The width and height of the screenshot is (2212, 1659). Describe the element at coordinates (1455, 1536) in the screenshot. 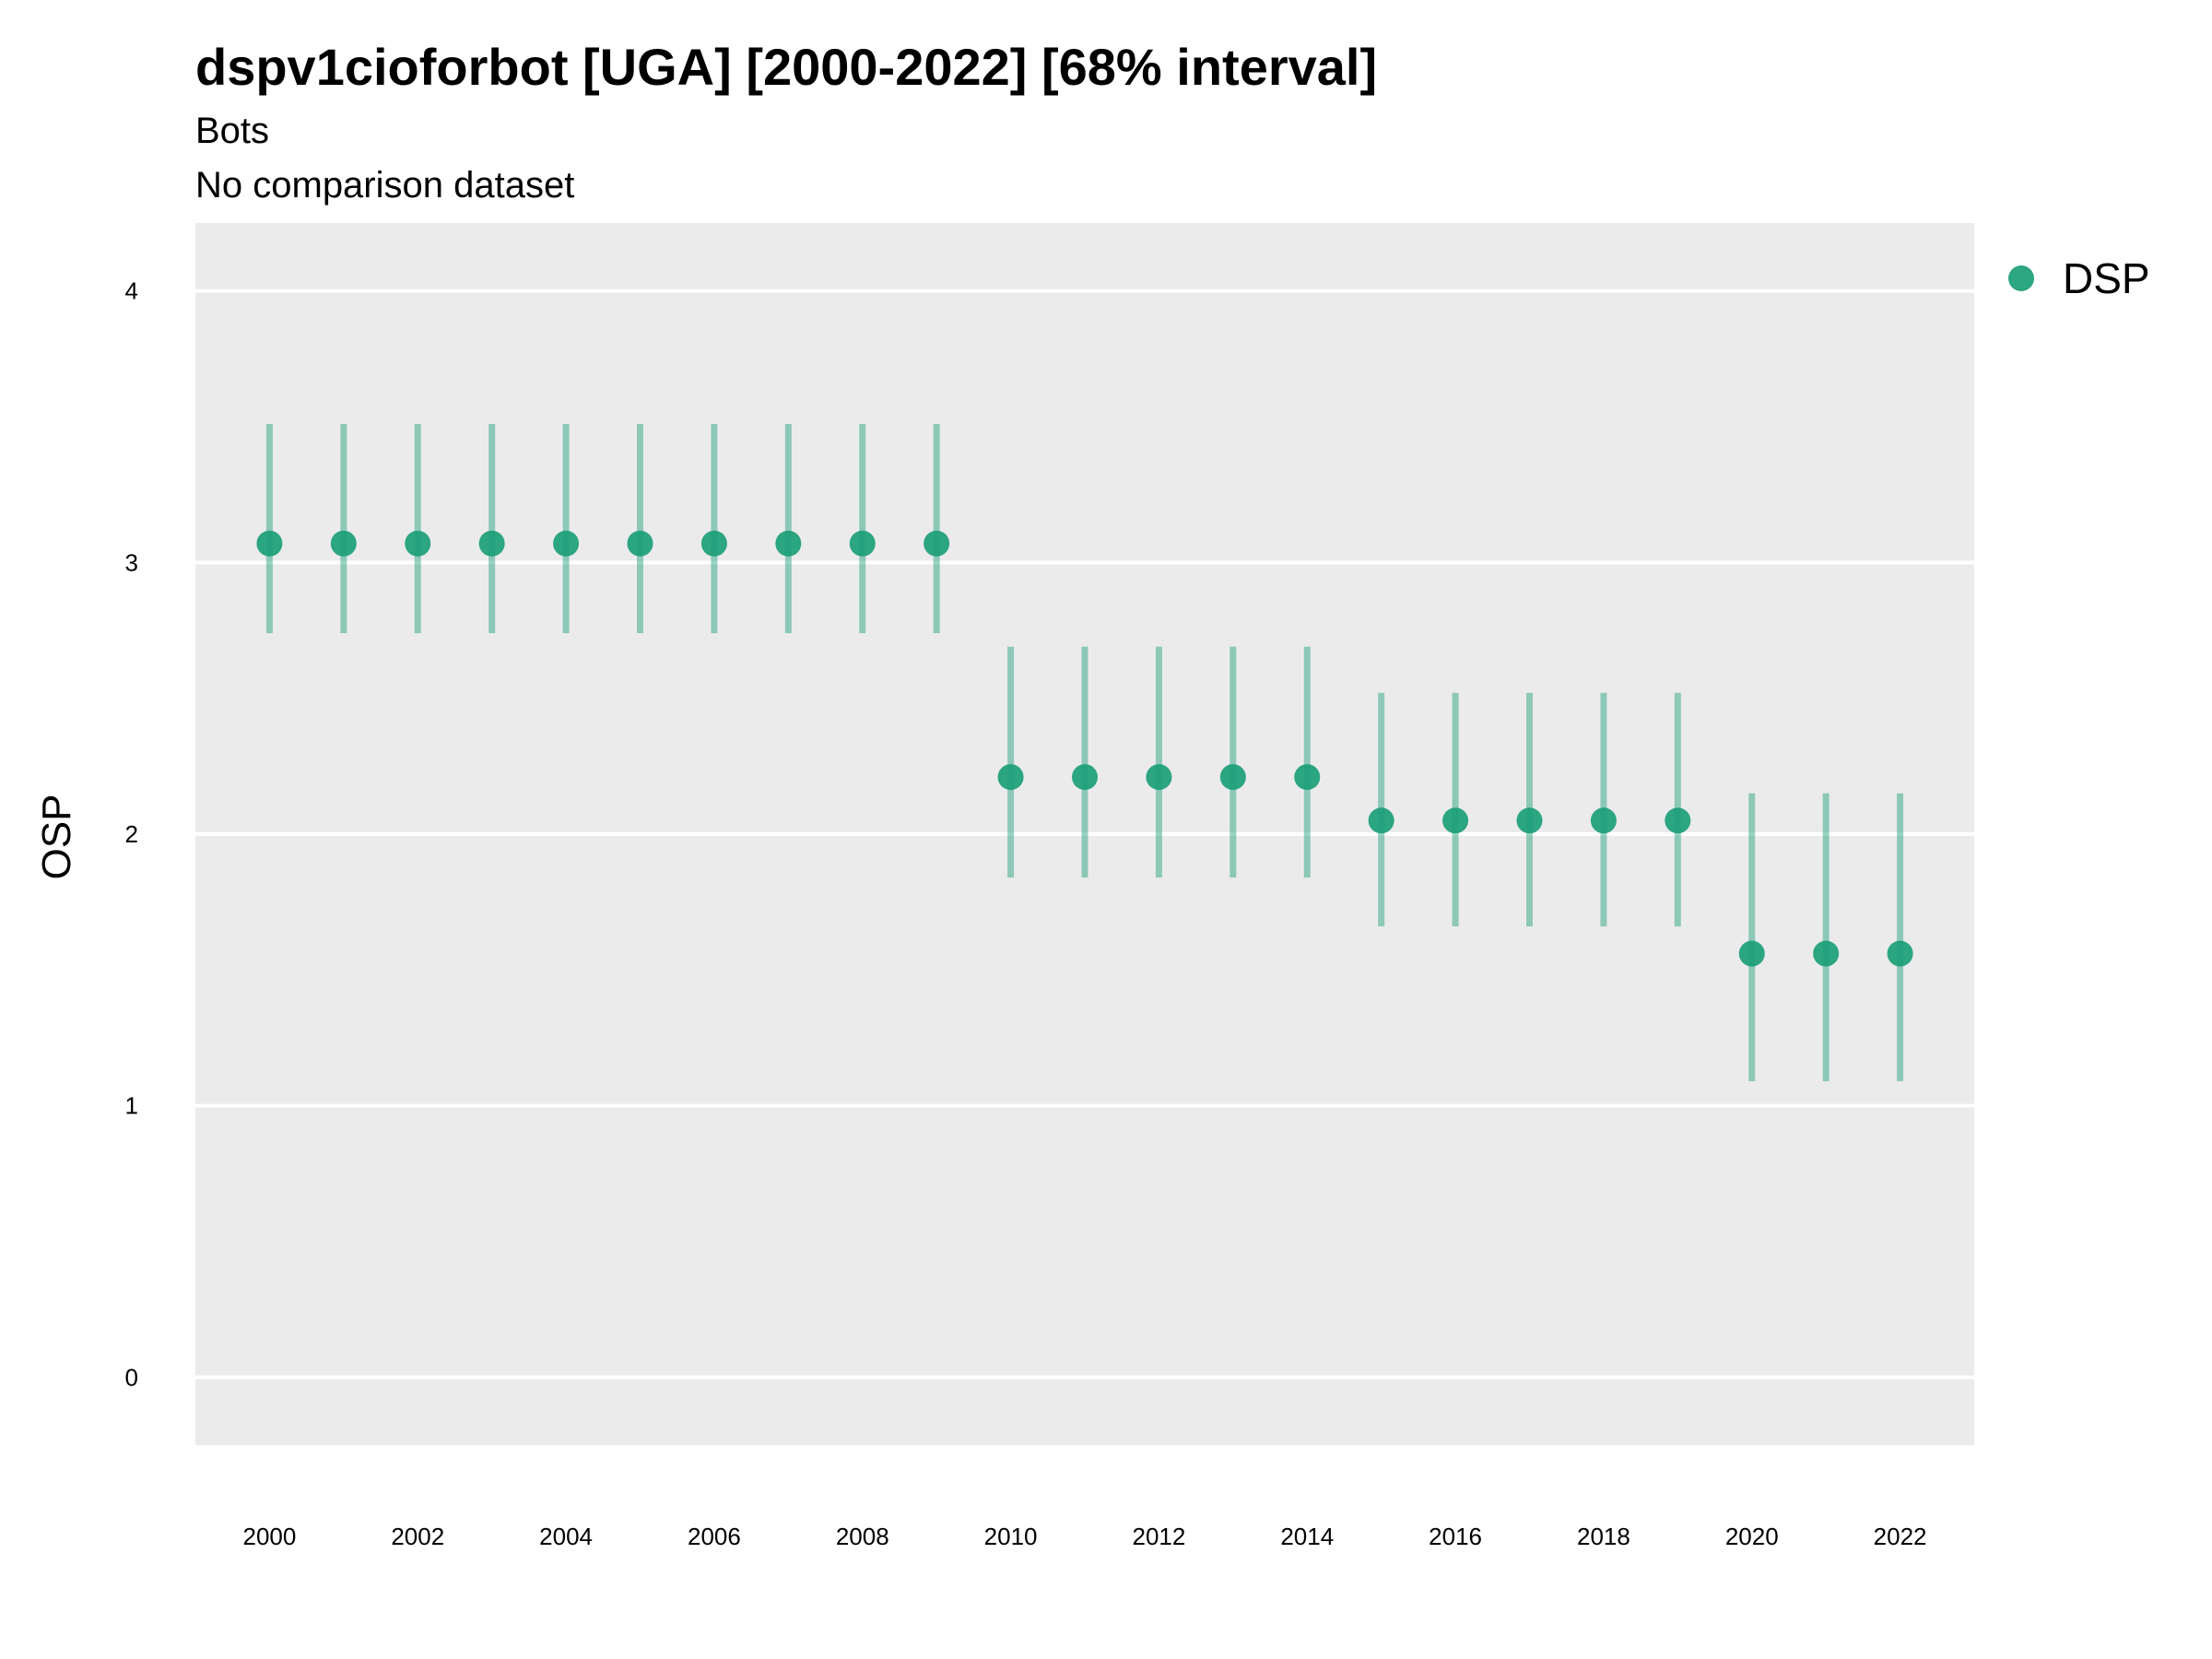

I see `x-tick-label-2016: 2016` at that location.